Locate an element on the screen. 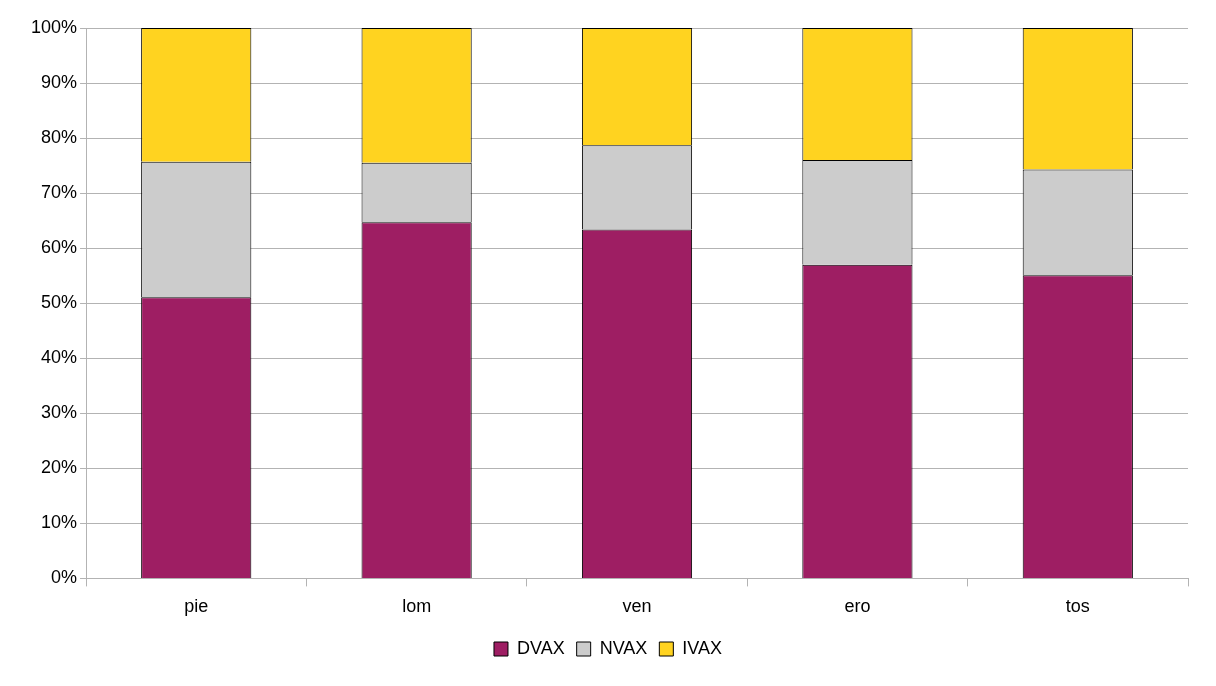  legend-label: IVAX is located at coordinates (702, 647).